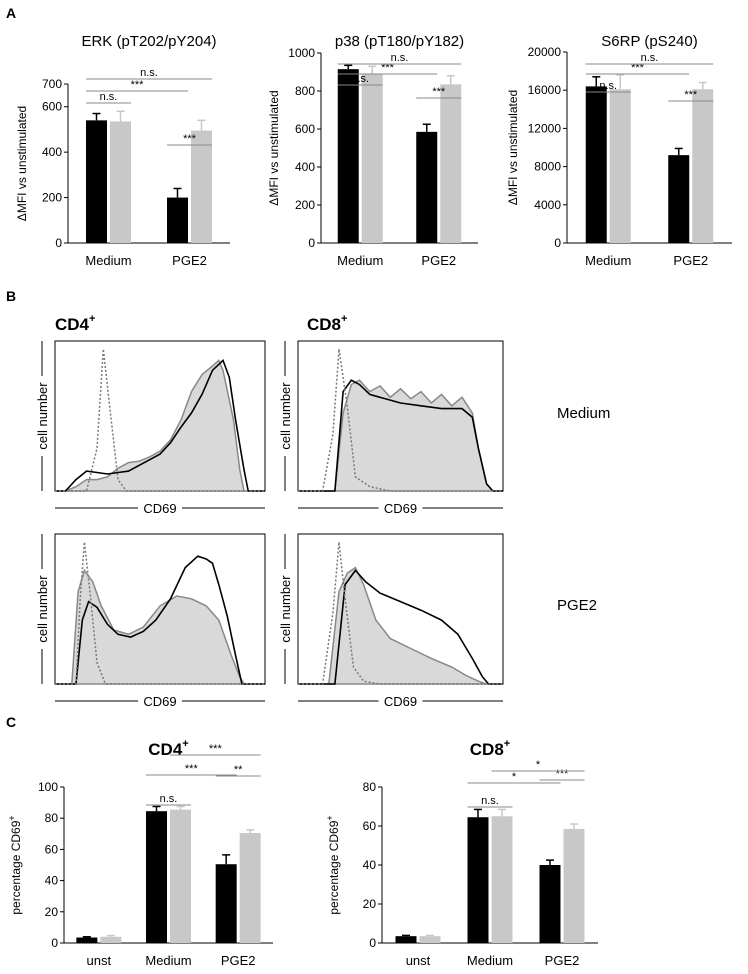 The width and height of the screenshot is (748, 974). What do you see at coordinates (160, 626) in the screenshot?
I see `histogram-filled-curve` at bounding box center [160, 626].